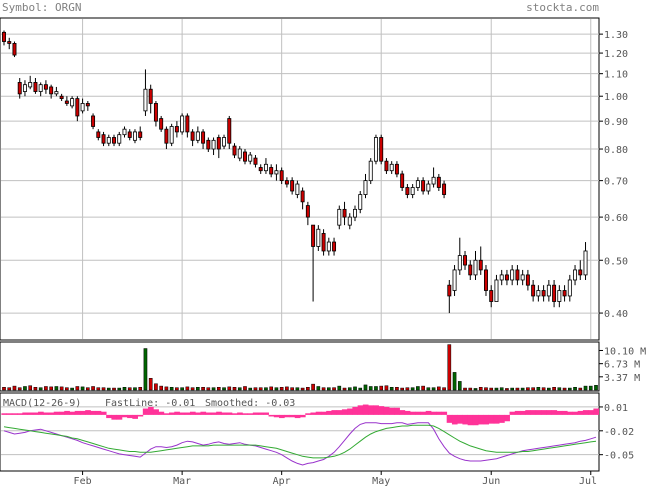 The image size is (655, 486). What do you see at coordinates (41, 7) in the screenshot?
I see `symbol-label: Symbol: ORGN` at bounding box center [41, 7].